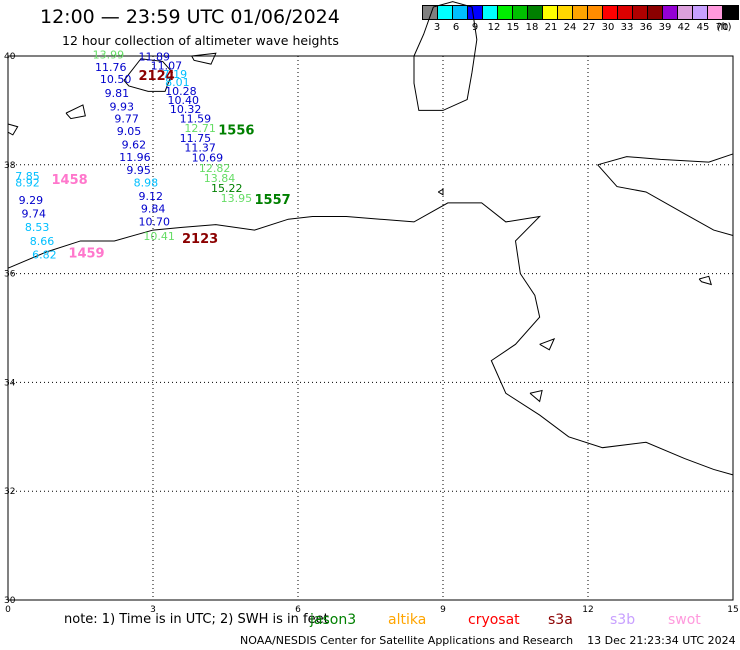 This screenshot has width=740, height=650. What do you see at coordinates (227, 188) in the screenshot?
I see `swh-value: 15.22` at bounding box center [227, 188].